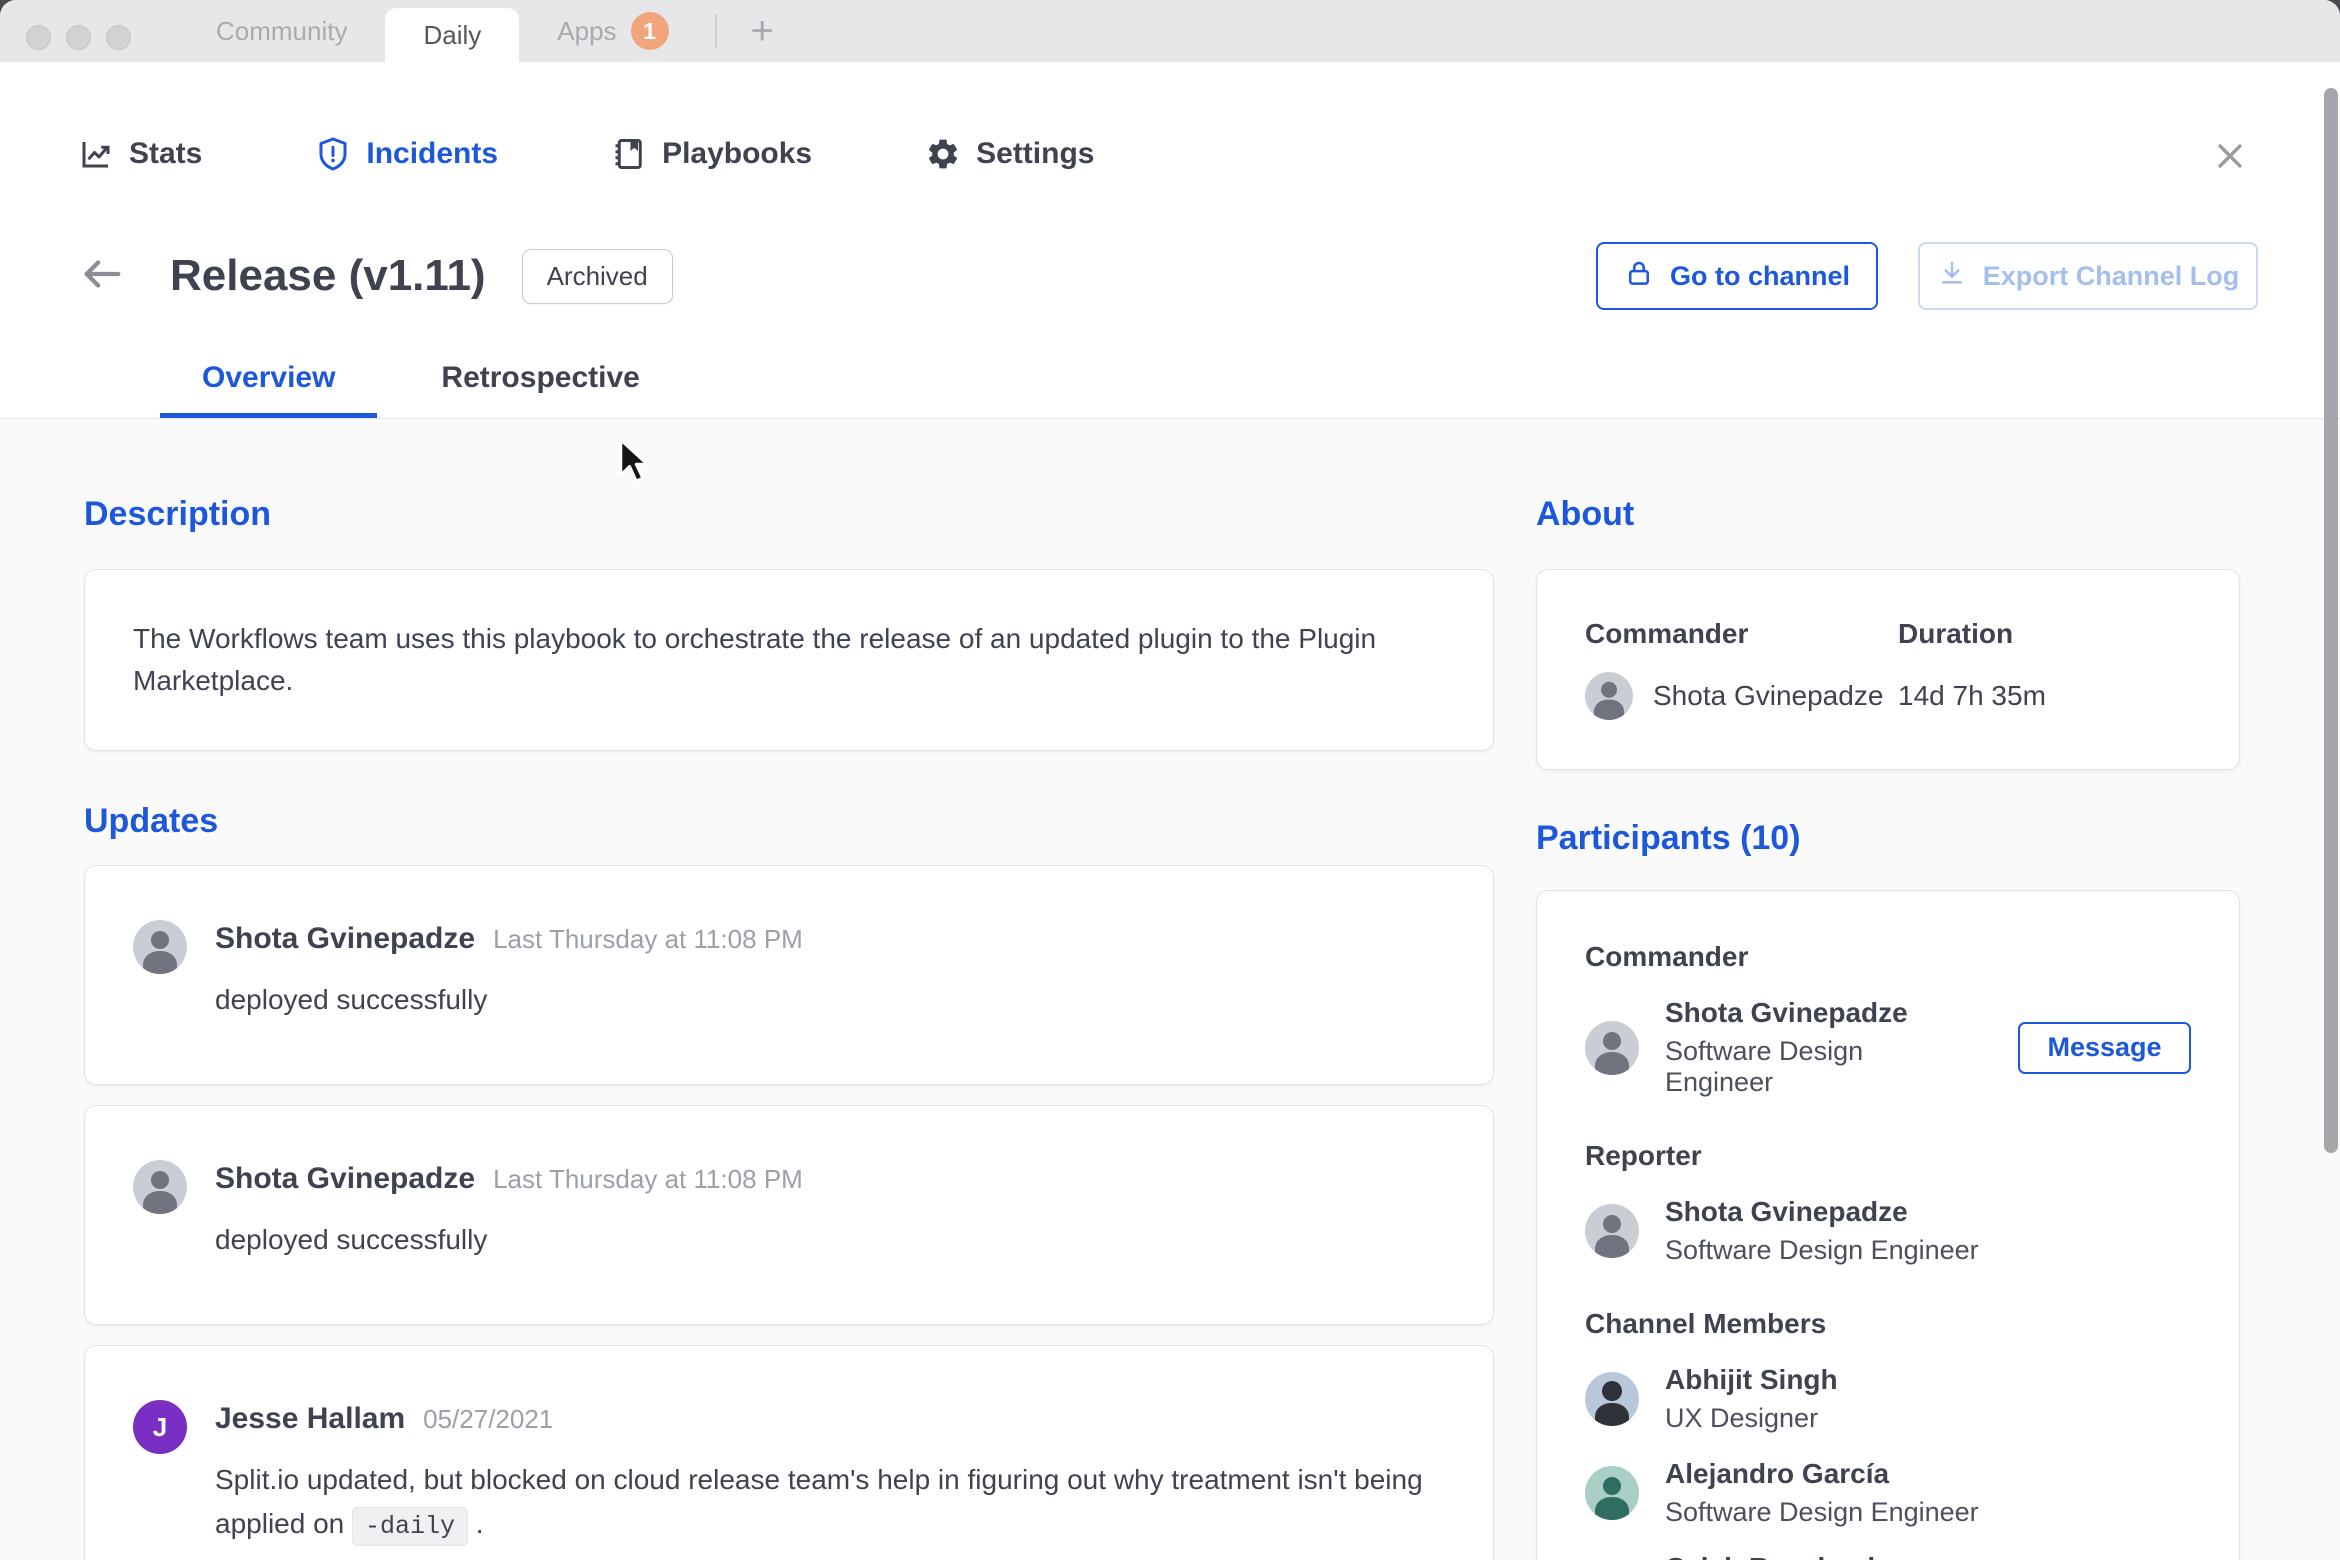 This screenshot has height=1560, width=2340. I want to click on scrollbar-thumb, so click(2331, 620).